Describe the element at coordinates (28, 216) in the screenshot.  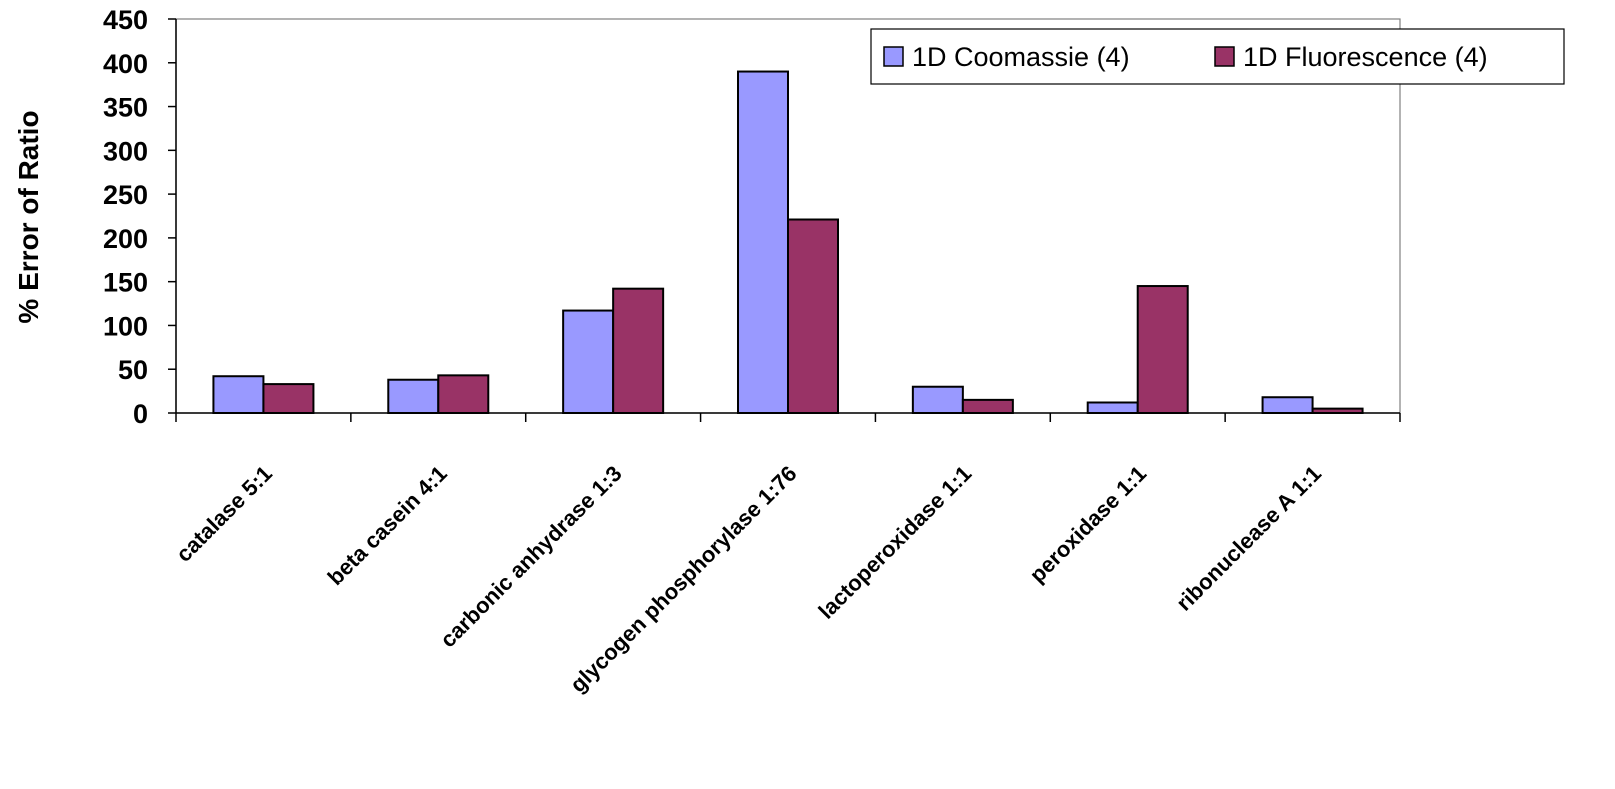
I see `y-axis-label: % Error of Ratio` at that location.